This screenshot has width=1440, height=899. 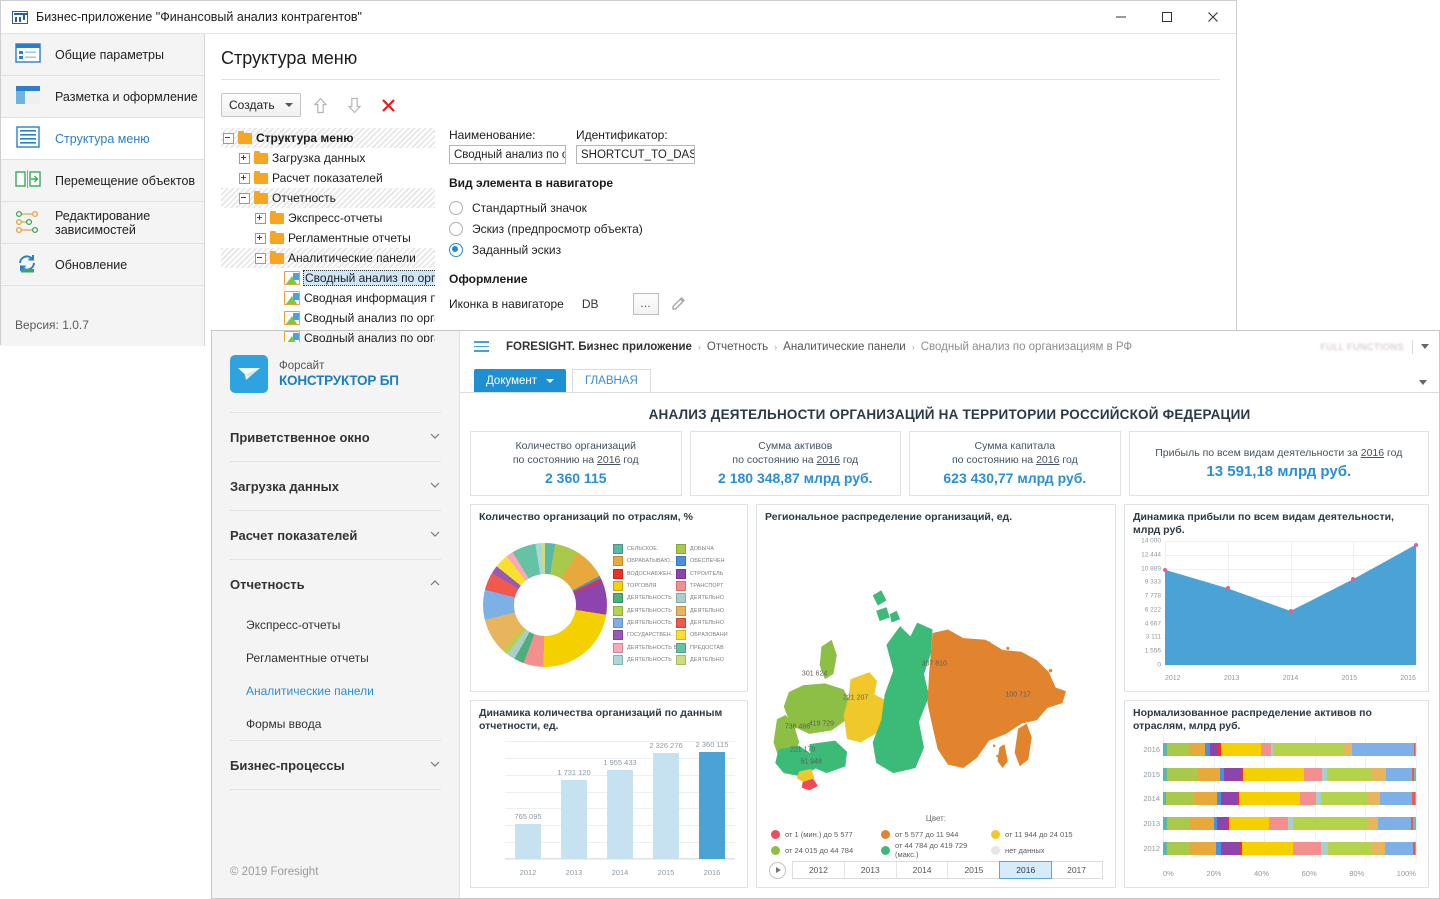 I want to click on stacked-bar-2013, so click(x=1289, y=824).